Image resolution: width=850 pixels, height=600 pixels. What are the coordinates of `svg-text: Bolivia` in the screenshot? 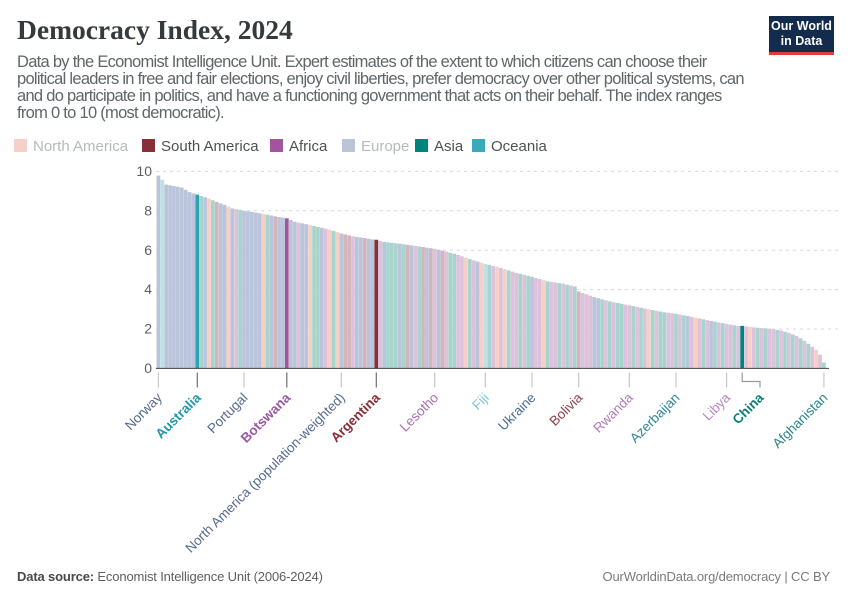 It's located at (566, 409).